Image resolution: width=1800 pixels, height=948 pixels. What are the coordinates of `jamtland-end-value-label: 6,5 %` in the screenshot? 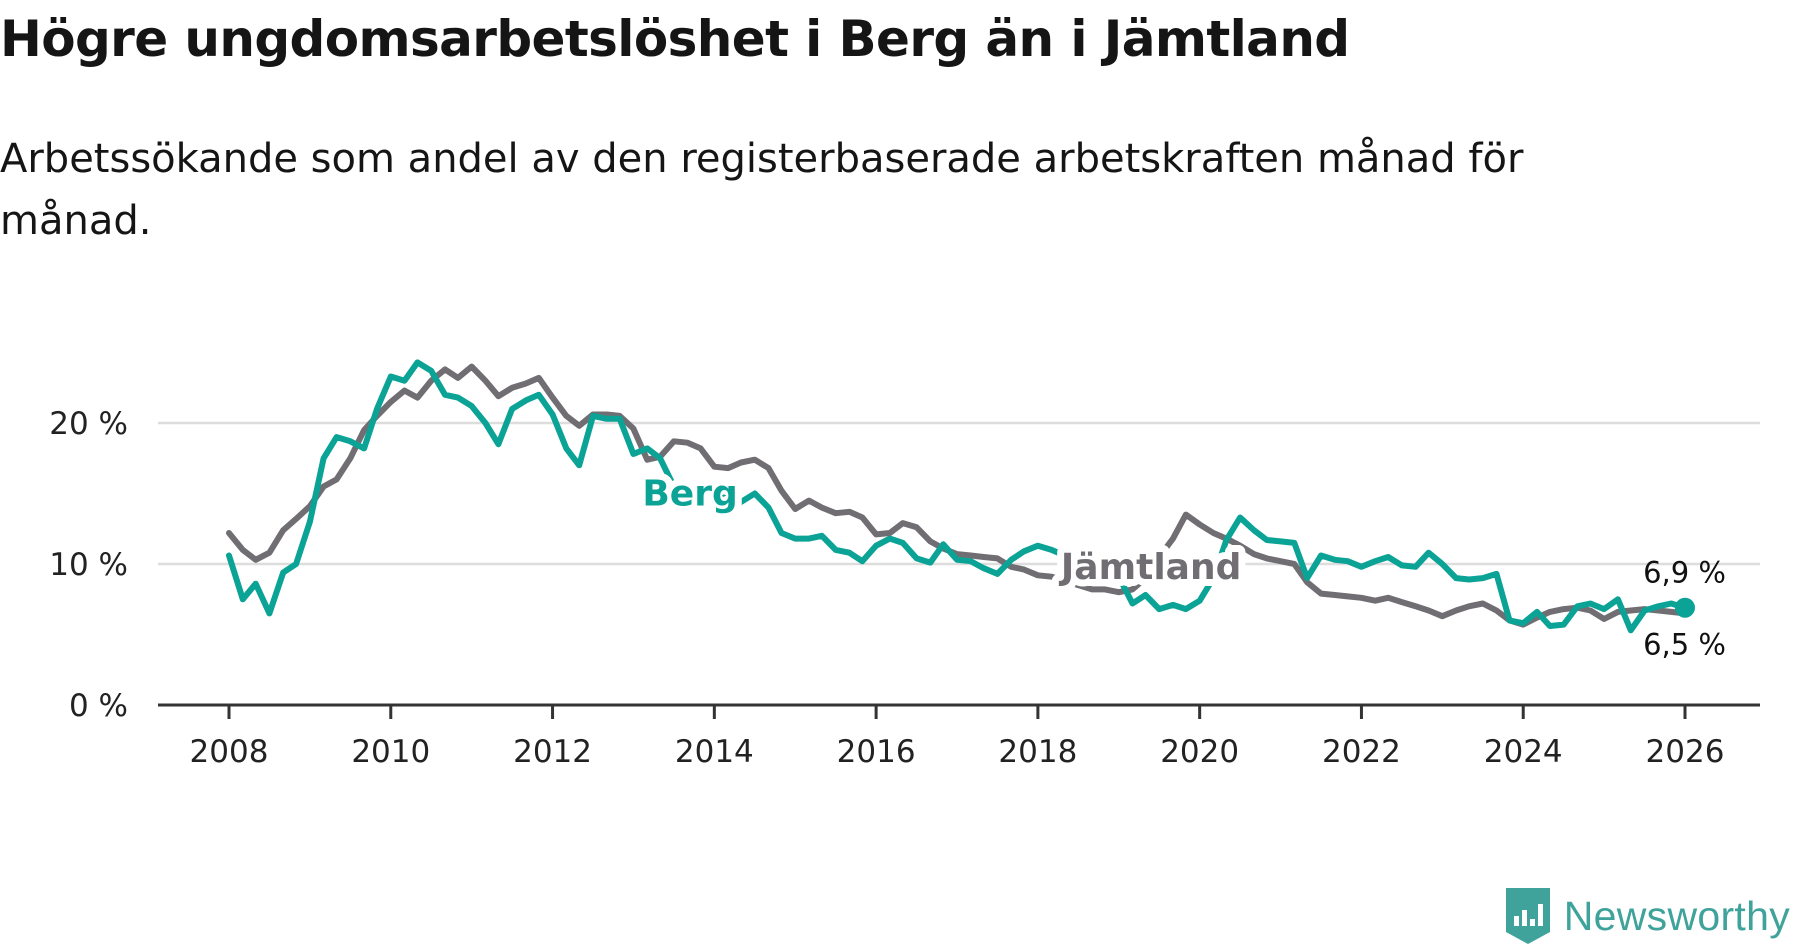 It's located at (1684, 644).